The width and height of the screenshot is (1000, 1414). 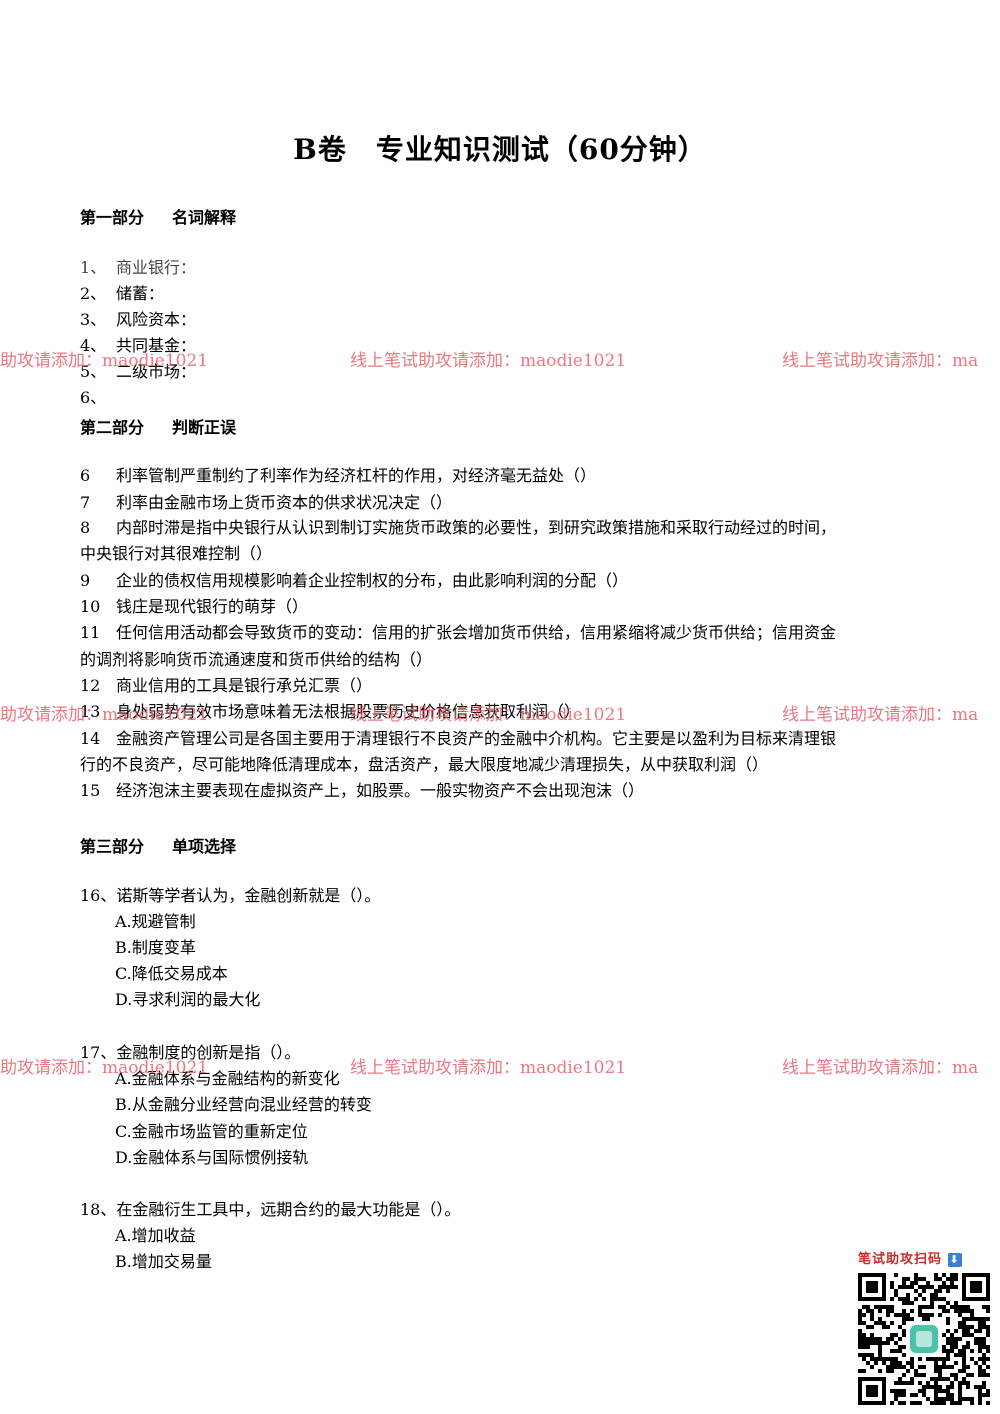 I want to click on question-stem: 18、在金融衍生工具中，远期合约的最大功能是（）。, so click(x=270, y=1209).